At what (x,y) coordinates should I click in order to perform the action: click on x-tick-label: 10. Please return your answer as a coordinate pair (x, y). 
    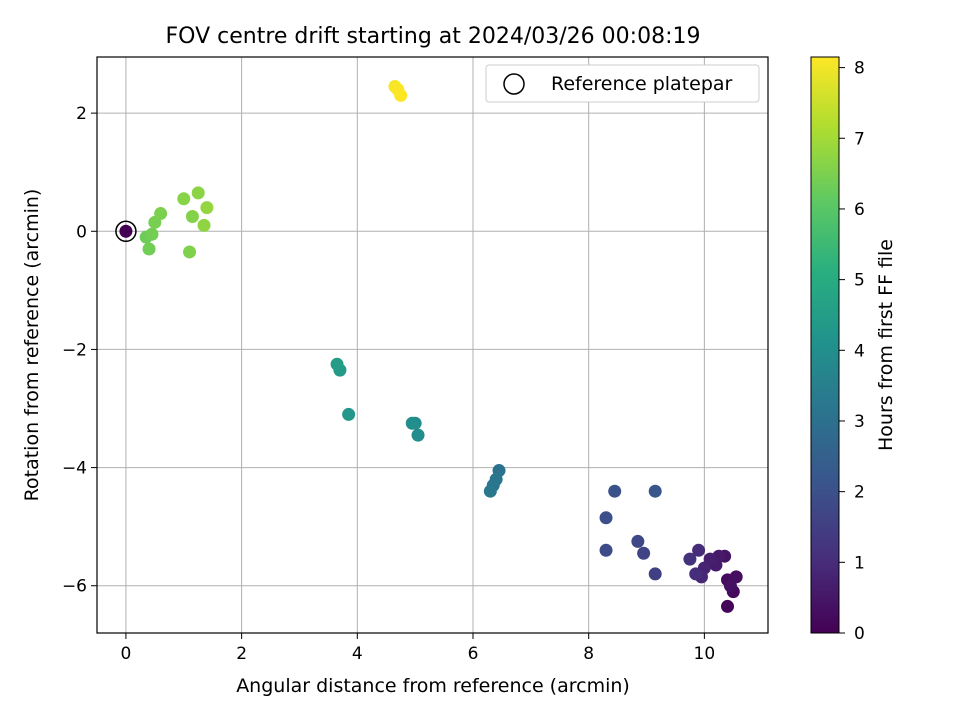
    Looking at the image, I should click on (705, 654).